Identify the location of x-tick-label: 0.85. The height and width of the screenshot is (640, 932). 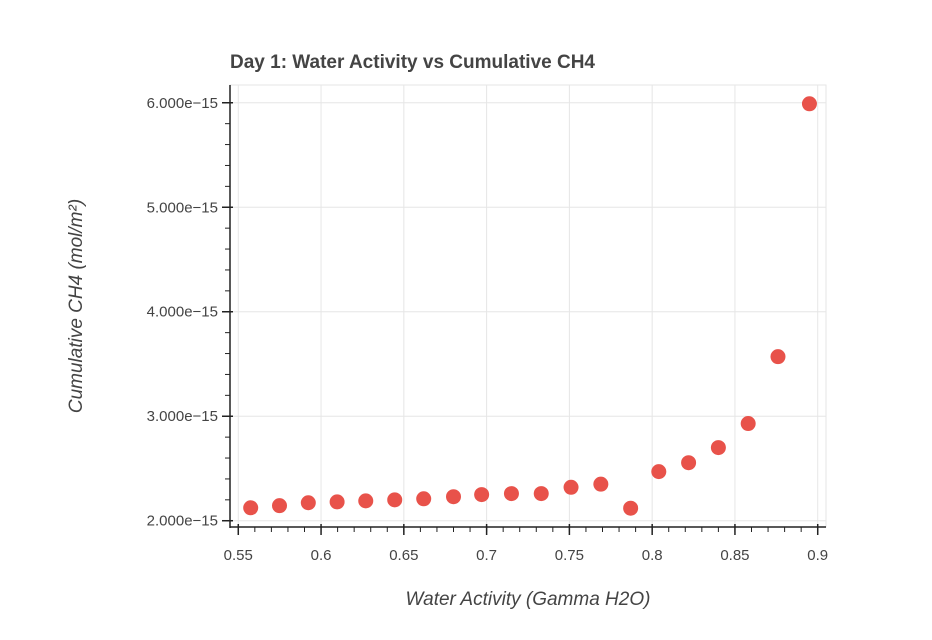
(734, 555).